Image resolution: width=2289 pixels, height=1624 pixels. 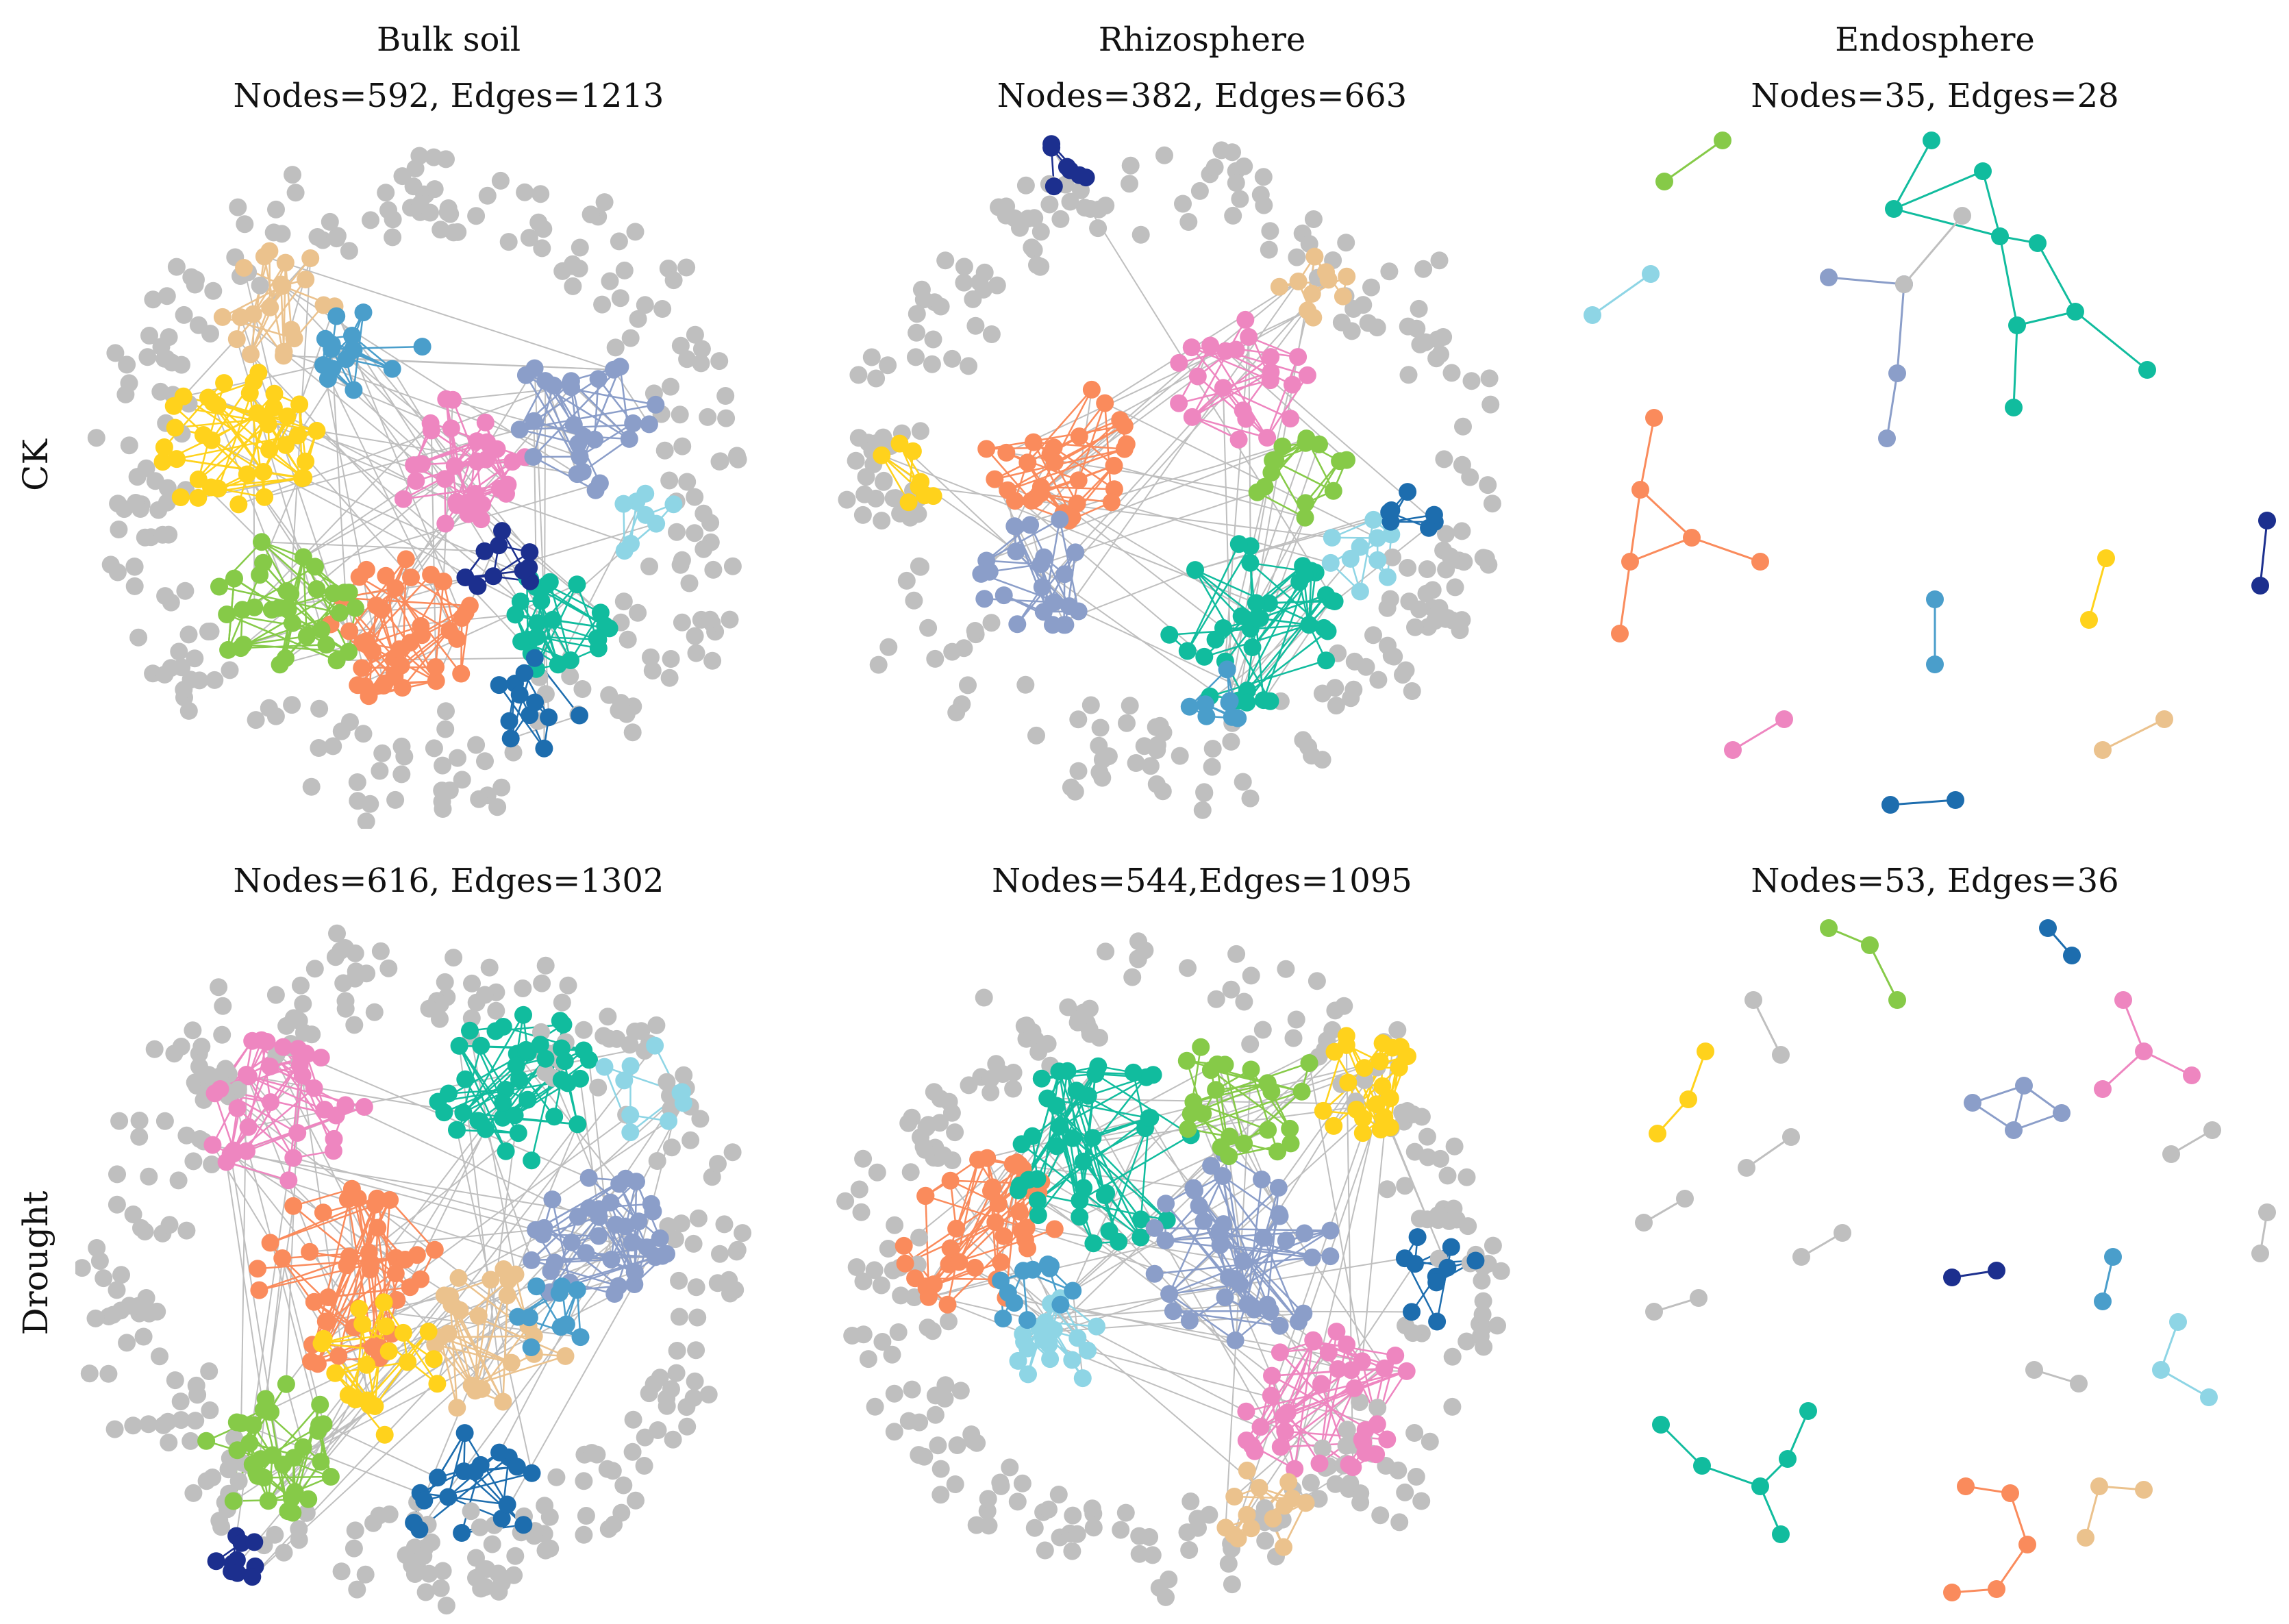 I want to click on network-panel-ck-bulk, so click(x=417, y=479).